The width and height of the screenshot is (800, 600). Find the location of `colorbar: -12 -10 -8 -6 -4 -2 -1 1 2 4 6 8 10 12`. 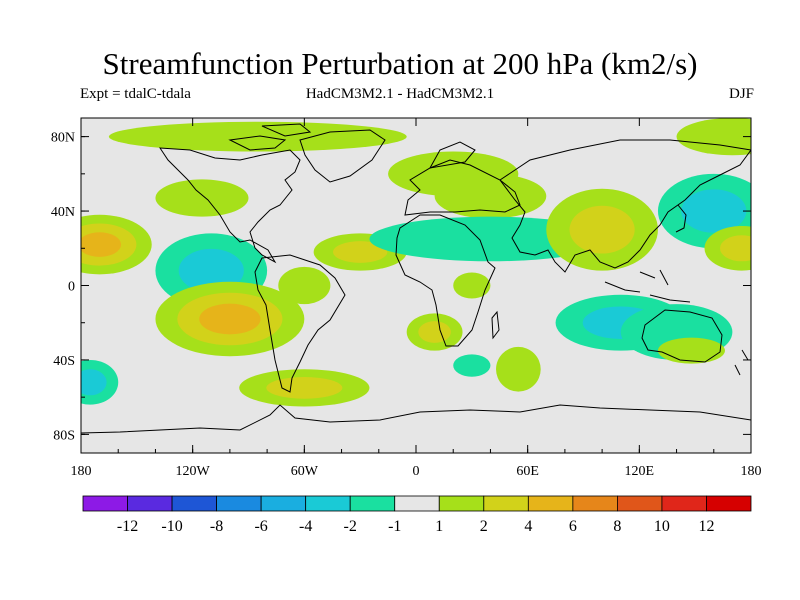

colorbar: -12 -10 -8 -6 -4 -2 -1 1 2 4 6 8 10 12 is located at coordinates (417, 515).